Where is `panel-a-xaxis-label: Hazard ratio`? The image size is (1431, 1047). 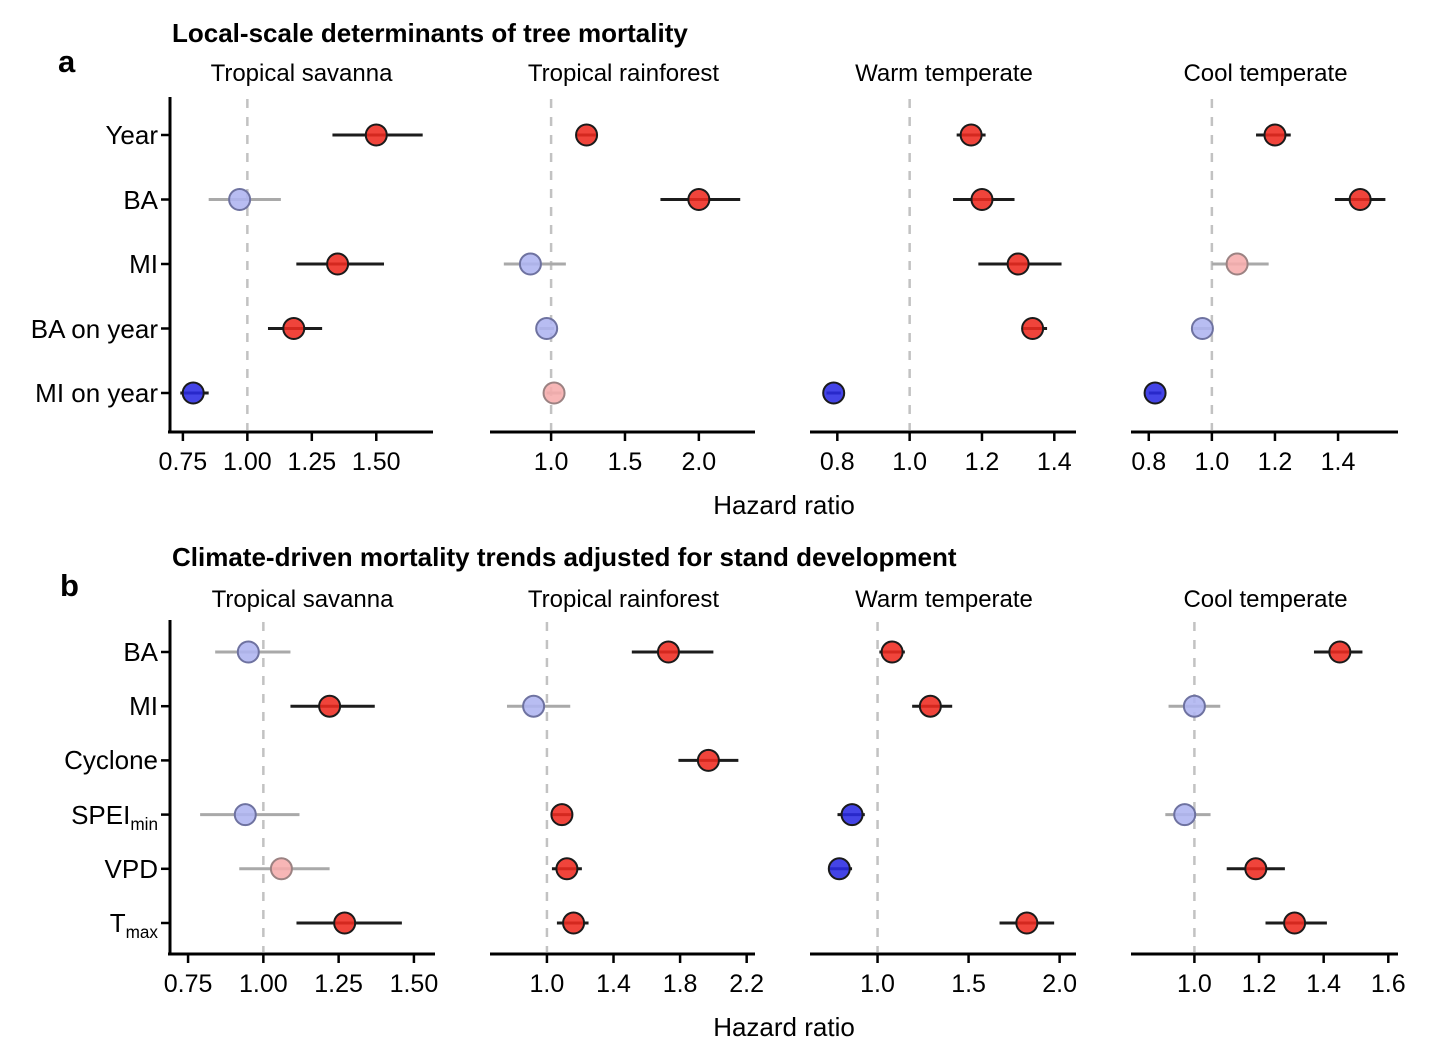 panel-a-xaxis-label: Hazard ratio is located at coordinates (784, 505).